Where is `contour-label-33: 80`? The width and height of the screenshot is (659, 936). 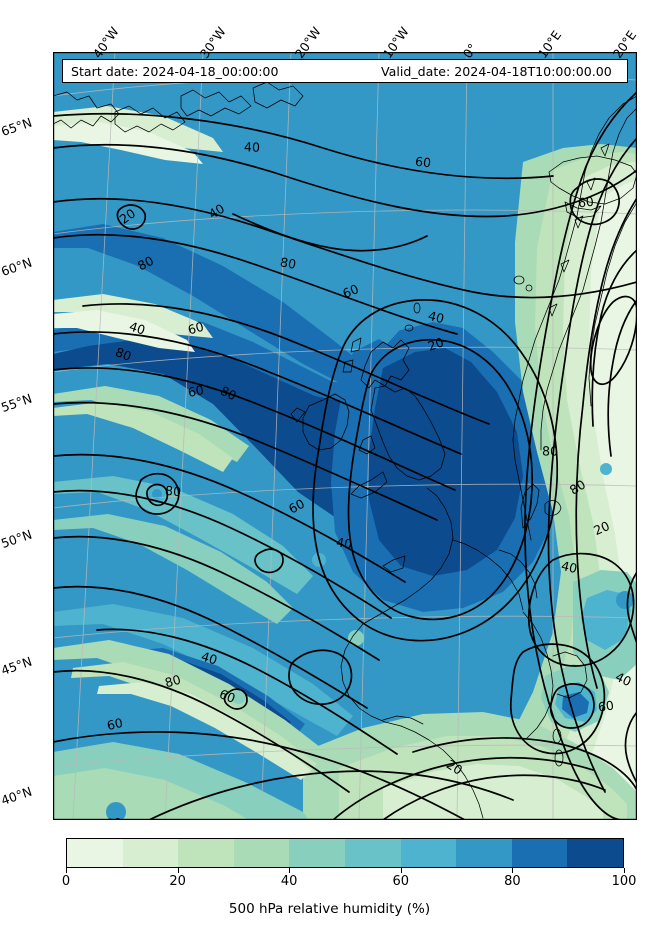
contour-label-33: 80 is located at coordinates (113, 817).